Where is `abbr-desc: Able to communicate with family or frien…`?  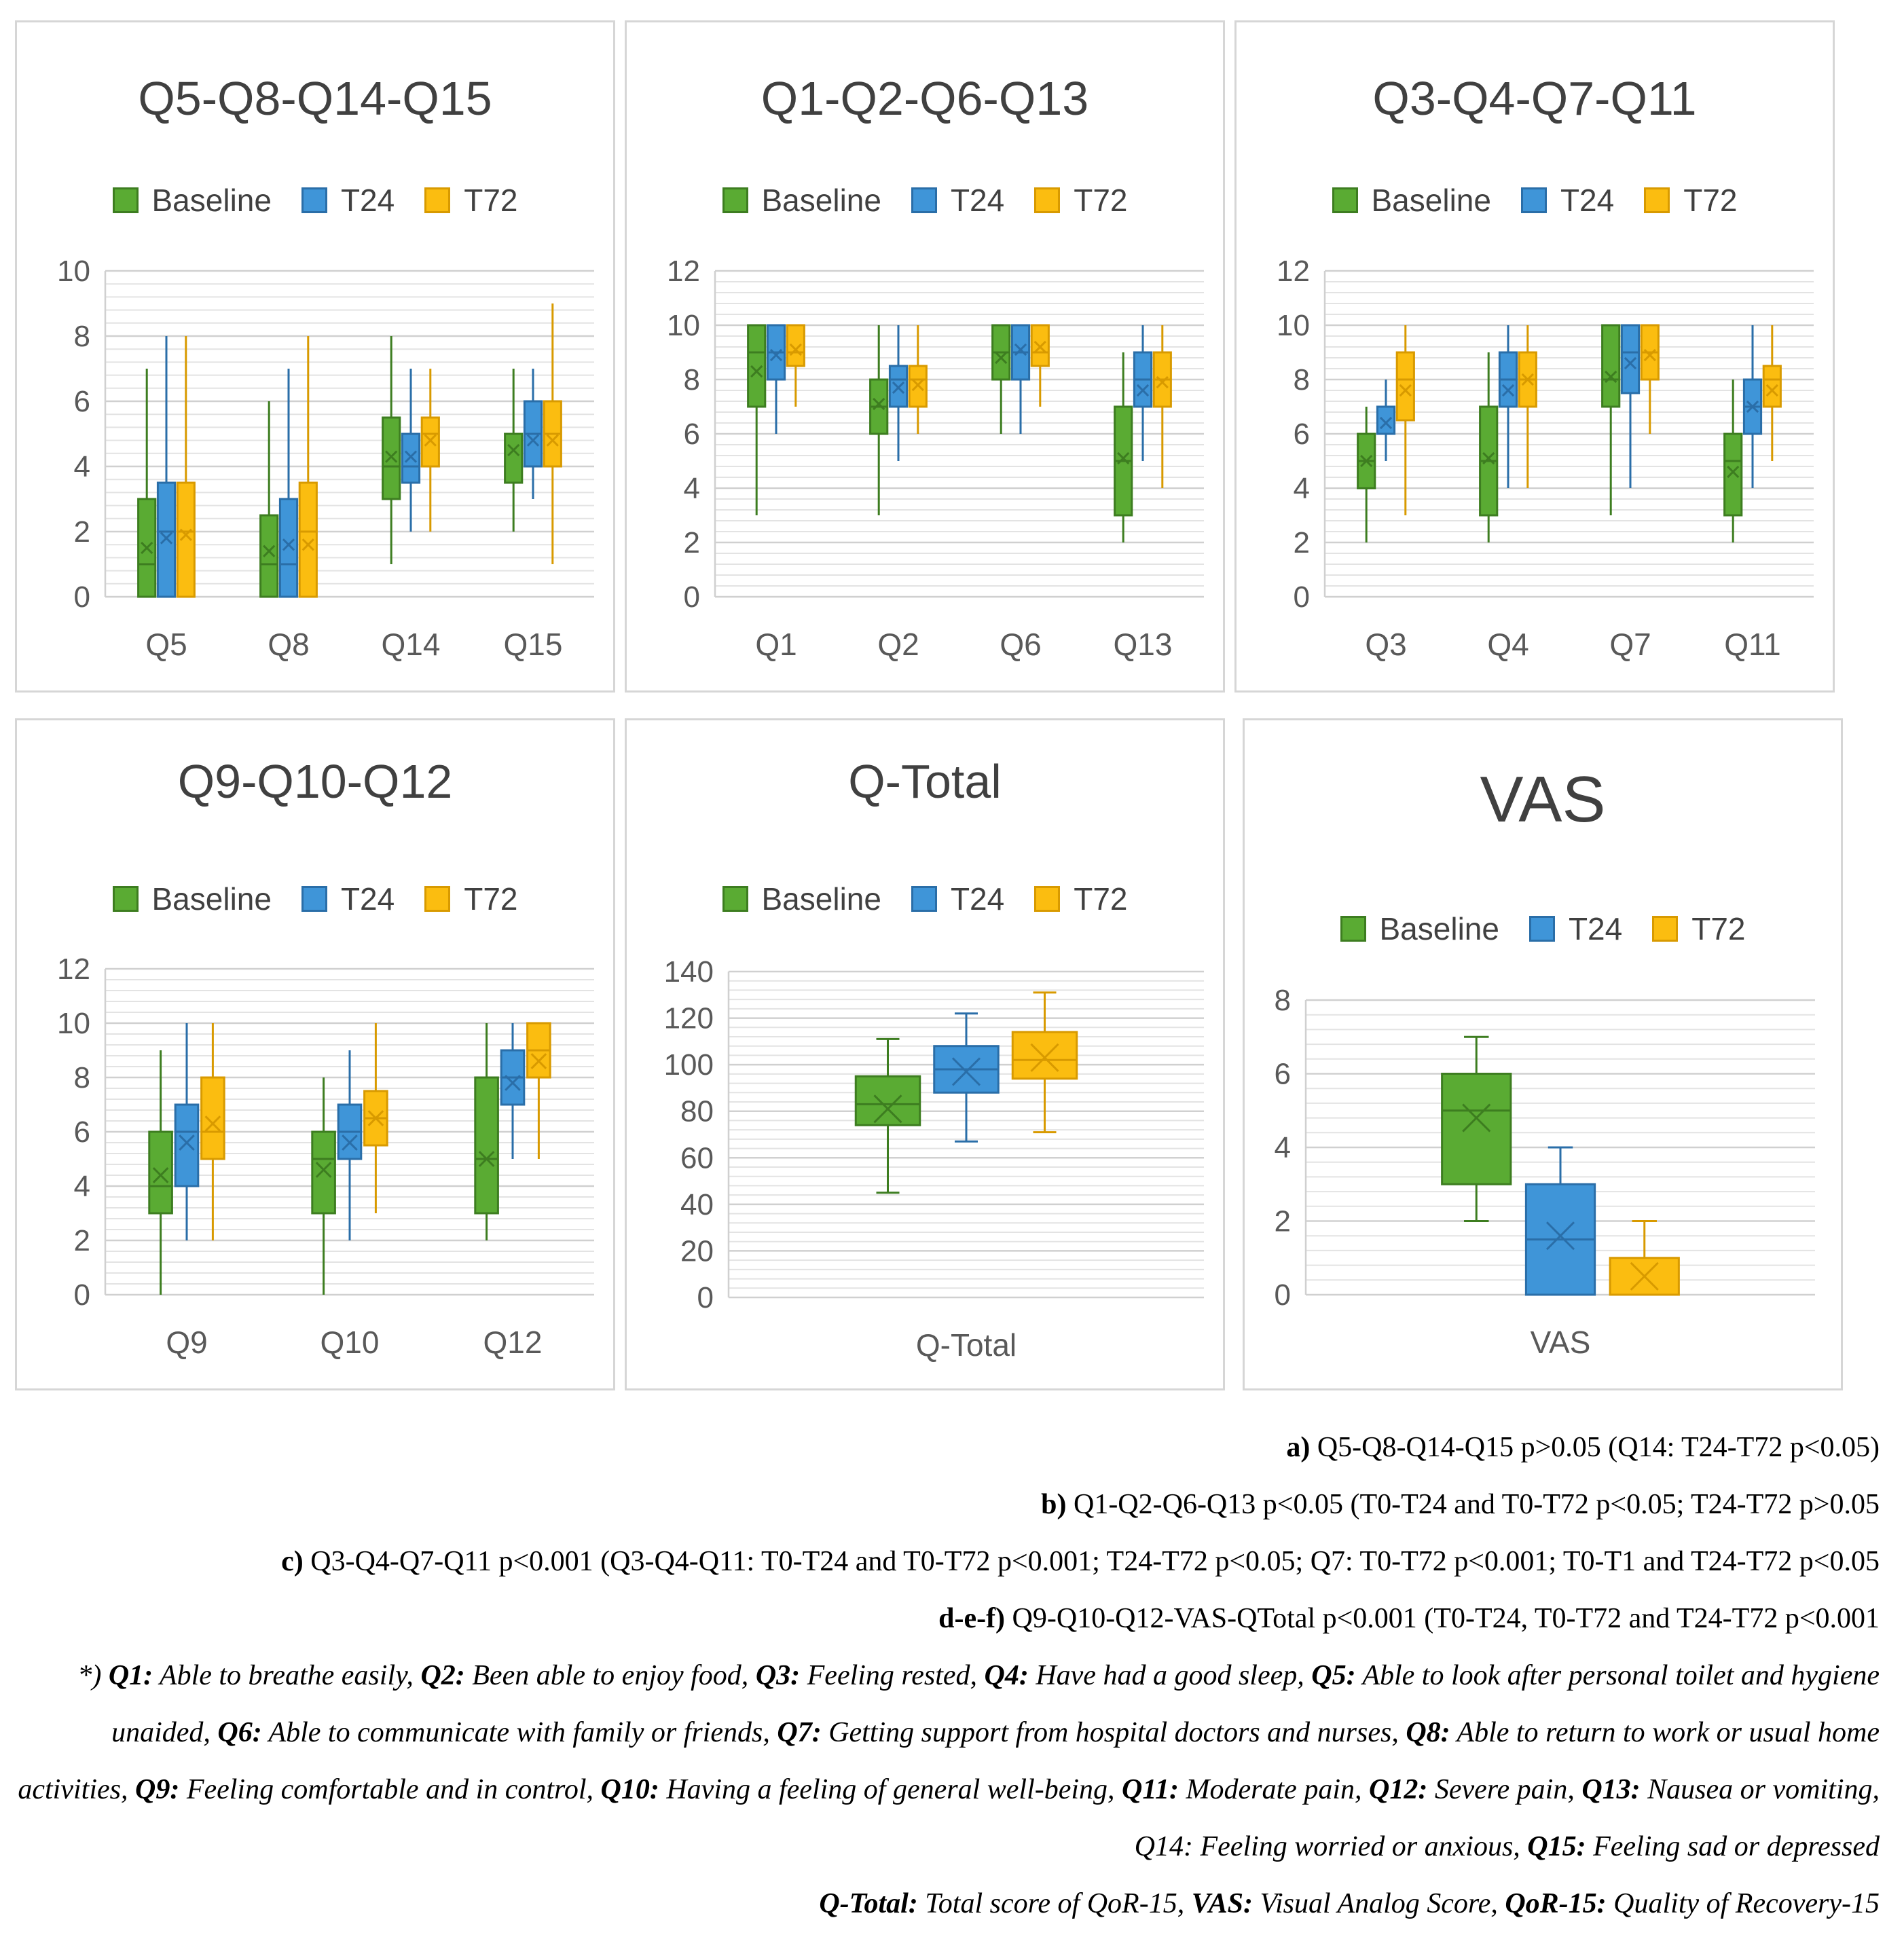
abbr-desc: Able to communicate with family or frien… is located at coordinates (519, 1732).